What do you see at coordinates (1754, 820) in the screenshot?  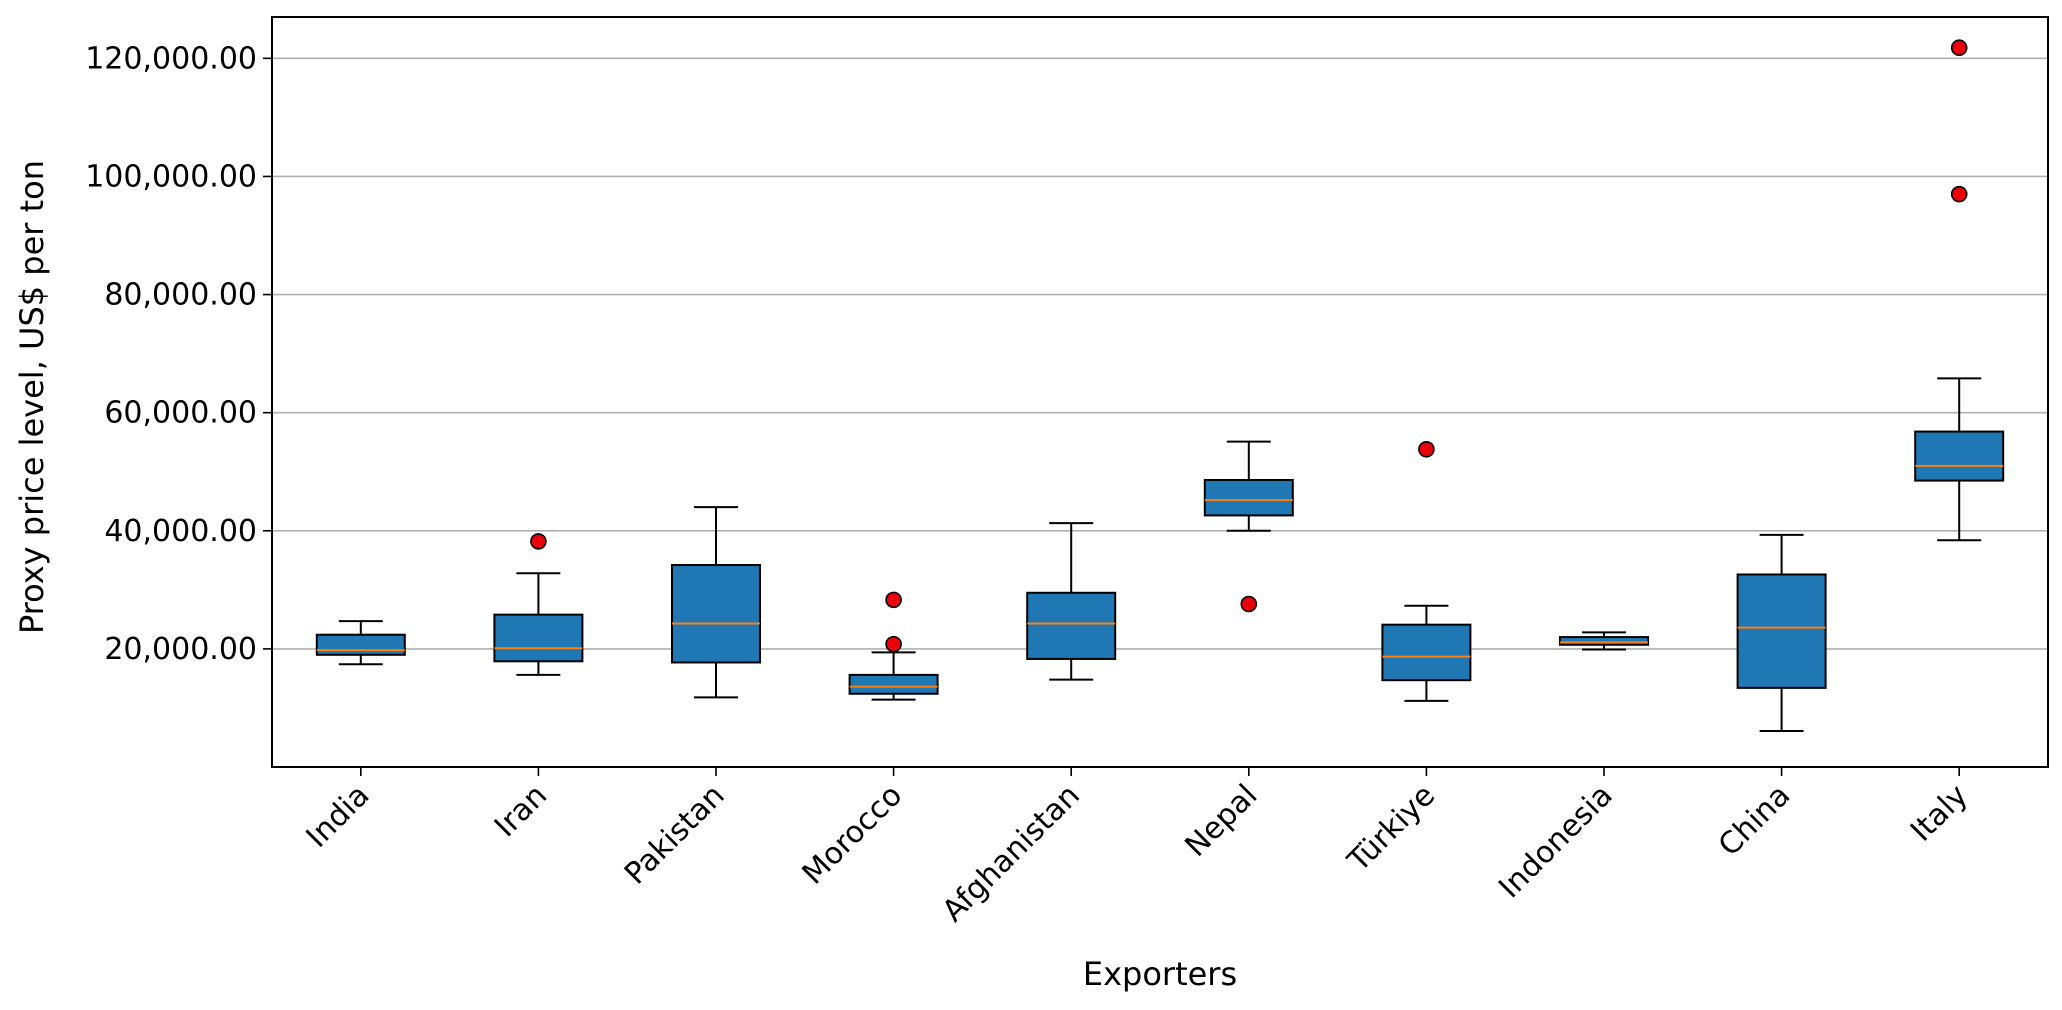 I see `x-tick-label: China` at bounding box center [1754, 820].